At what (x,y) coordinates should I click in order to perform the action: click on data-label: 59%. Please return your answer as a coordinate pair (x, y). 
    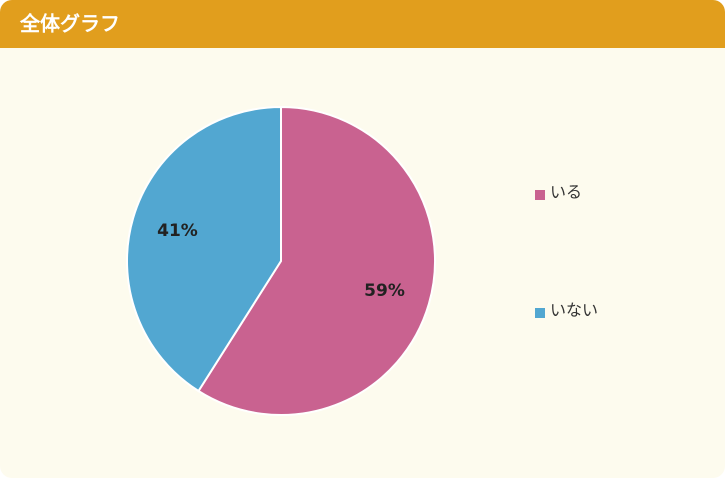
    Looking at the image, I should click on (384, 291).